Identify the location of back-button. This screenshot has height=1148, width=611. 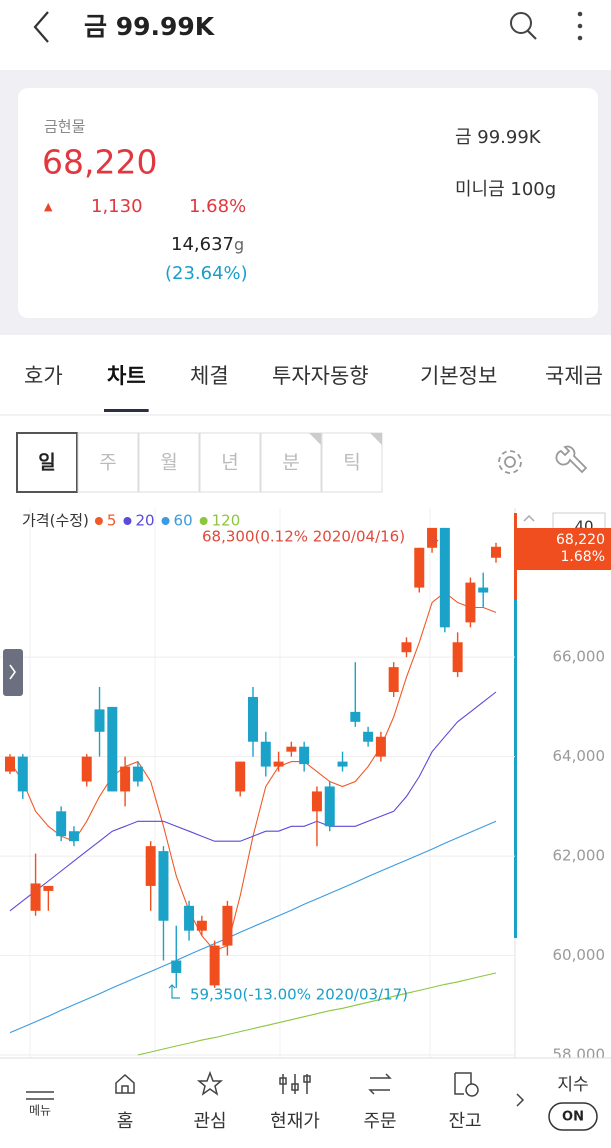
(41, 27).